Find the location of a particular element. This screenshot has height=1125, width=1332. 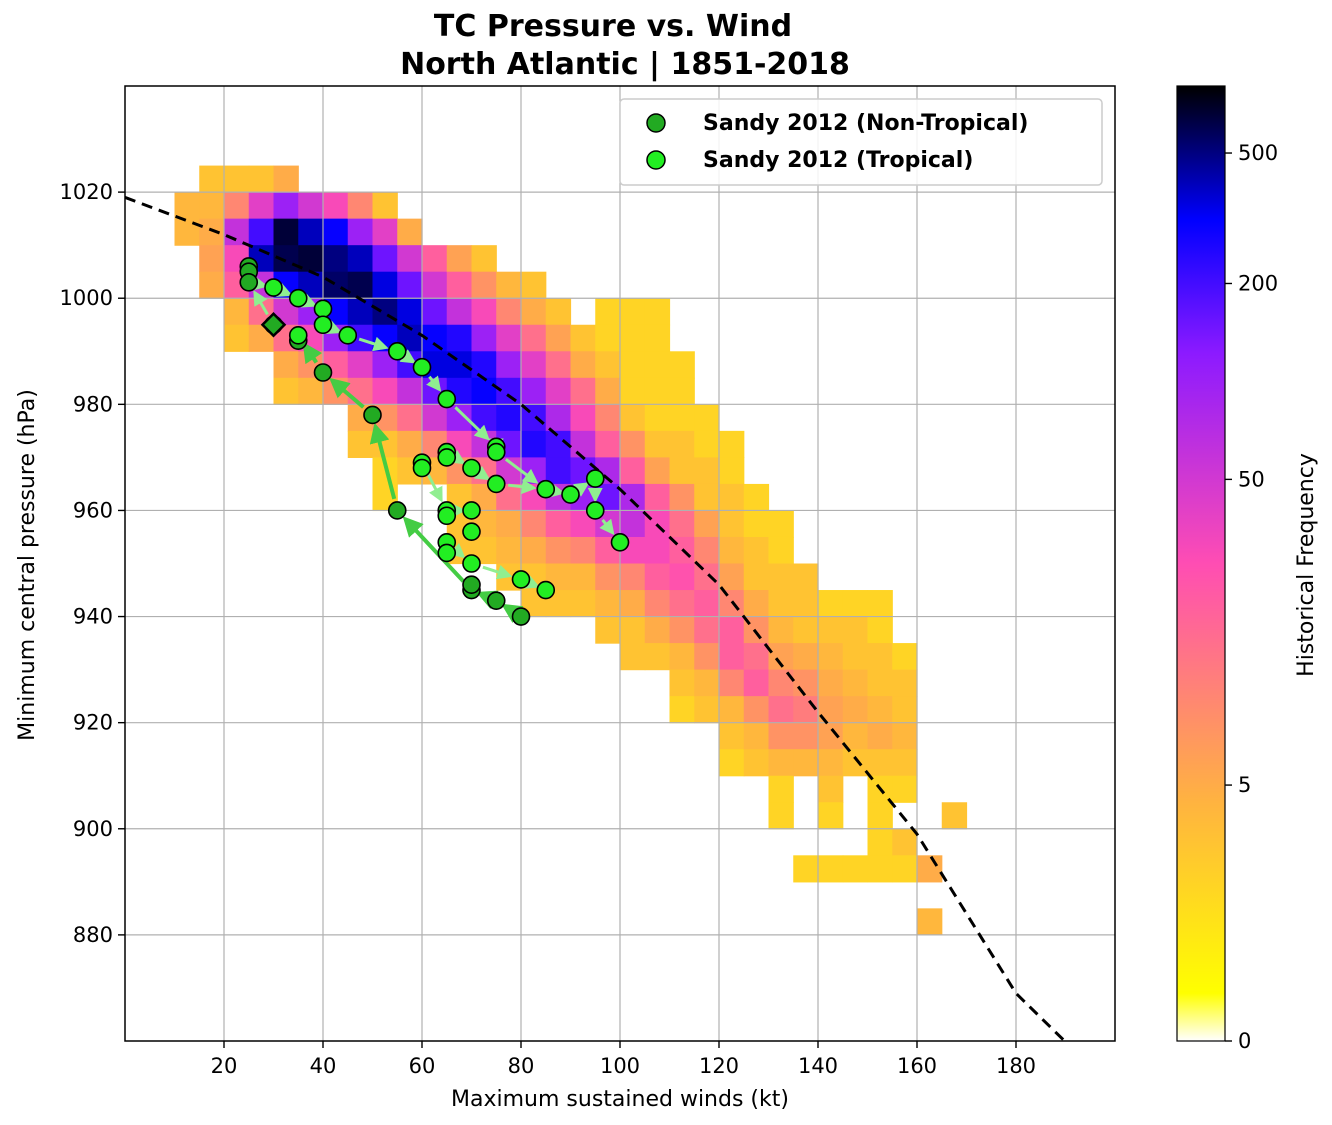

x-tick-label: 180 is located at coordinates (1016, 1066).